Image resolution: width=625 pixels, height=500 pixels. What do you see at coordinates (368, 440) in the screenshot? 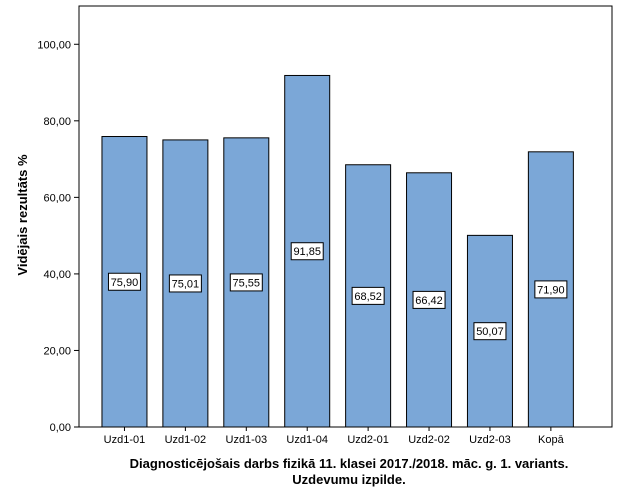
I see `x-tick-label: Uzd2-01` at bounding box center [368, 440].